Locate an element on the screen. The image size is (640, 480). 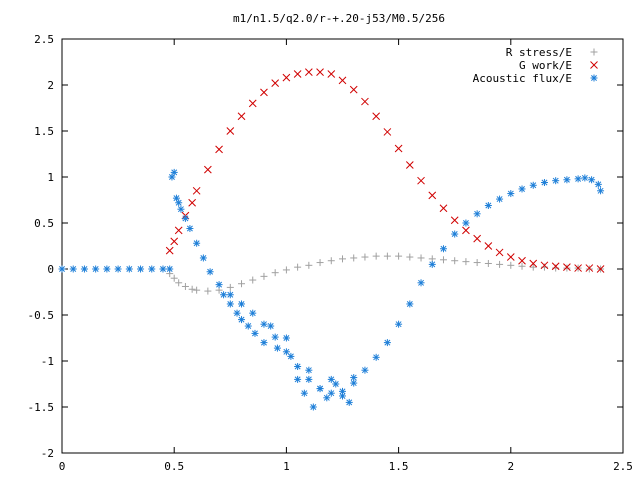
y-tick-label: -1 is located at coordinates (47, 361).